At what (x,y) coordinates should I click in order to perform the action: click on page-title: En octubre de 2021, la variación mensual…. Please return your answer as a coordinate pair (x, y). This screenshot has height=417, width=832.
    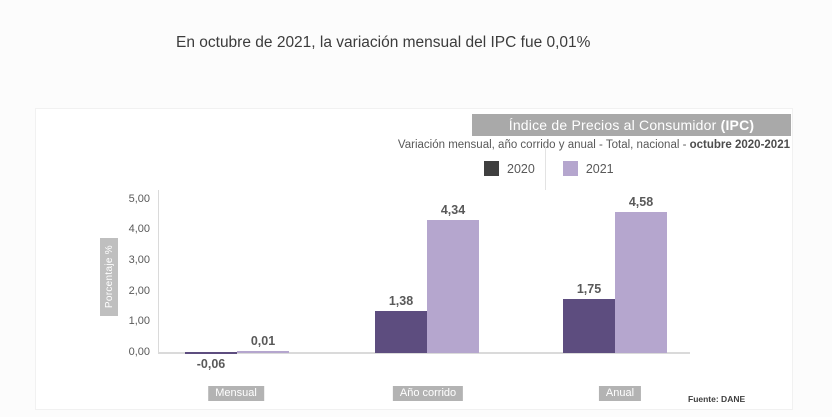
    Looking at the image, I should click on (383, 42).